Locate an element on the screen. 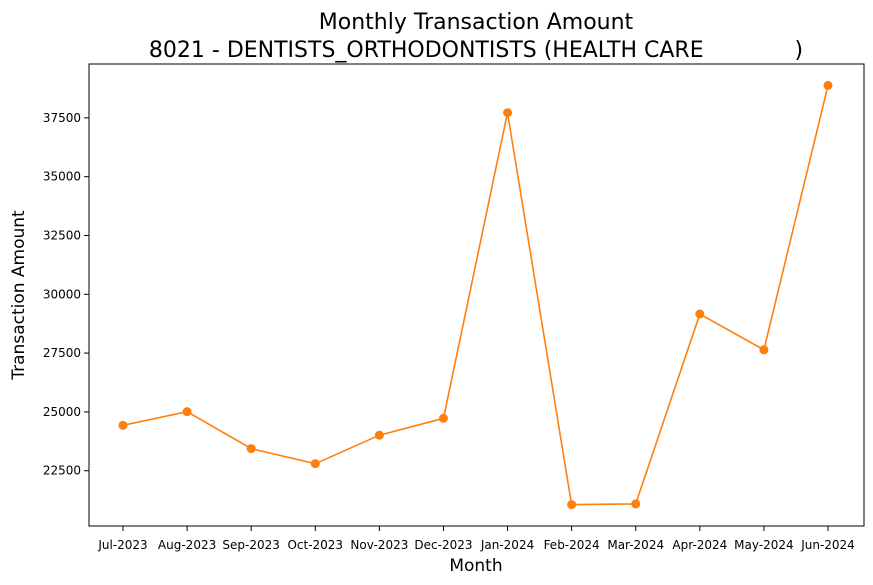 This screenshot has height=585, width=873. y-tick-label: 35000 is located at coordinates (62, 177).